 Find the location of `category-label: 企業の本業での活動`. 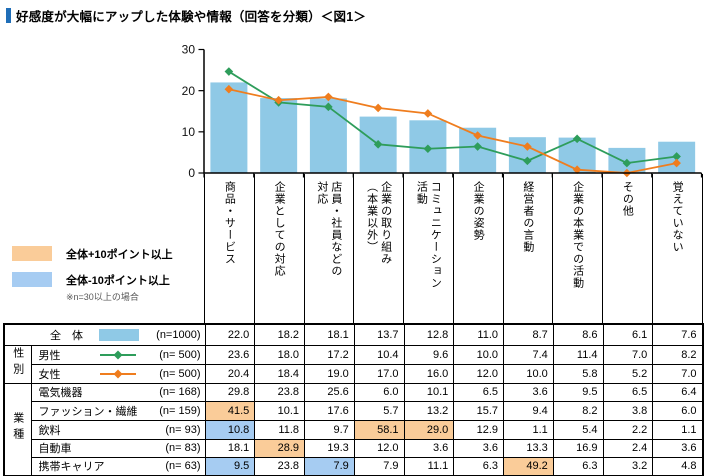

category-label: 企業の本業での活動 is located at coordinates (577, 235).